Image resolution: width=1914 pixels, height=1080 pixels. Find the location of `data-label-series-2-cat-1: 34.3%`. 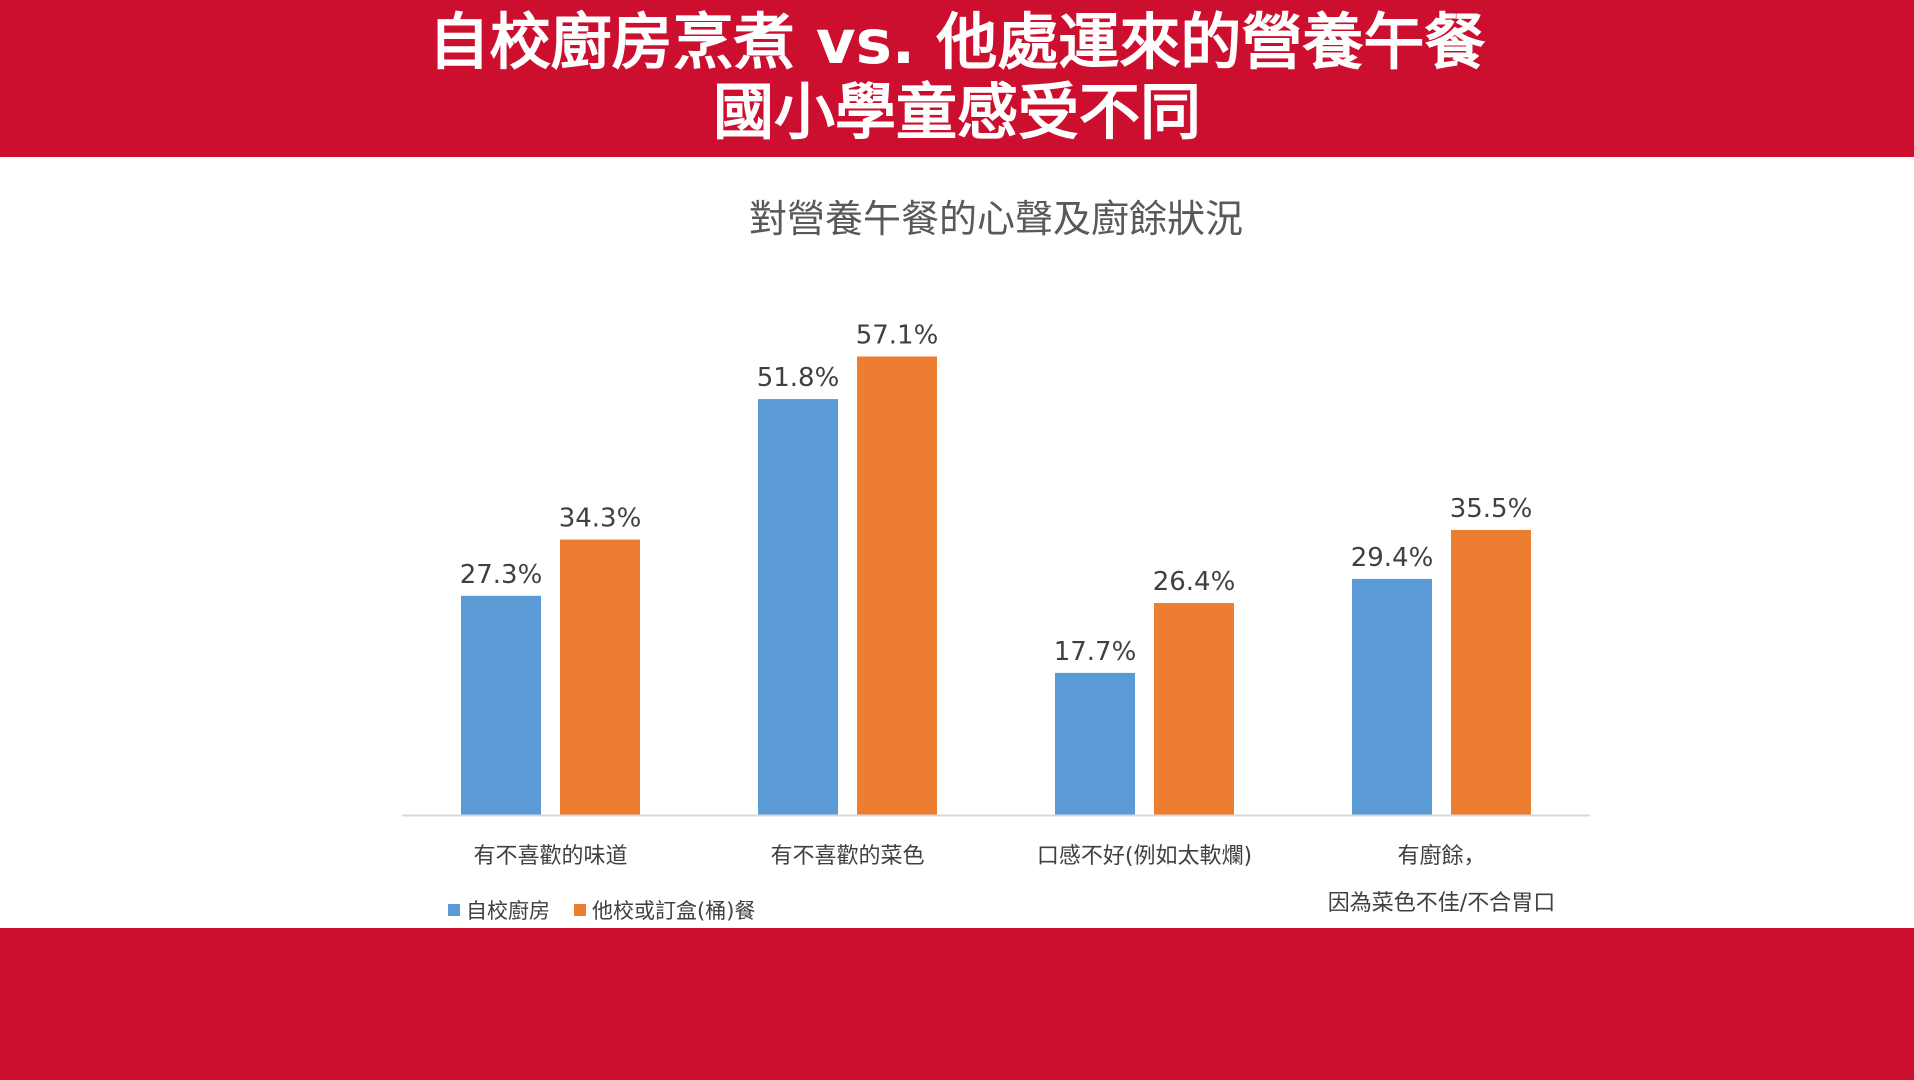

data-label-series-2-cat-1: 34.3% is located at coordinates (600, 519).